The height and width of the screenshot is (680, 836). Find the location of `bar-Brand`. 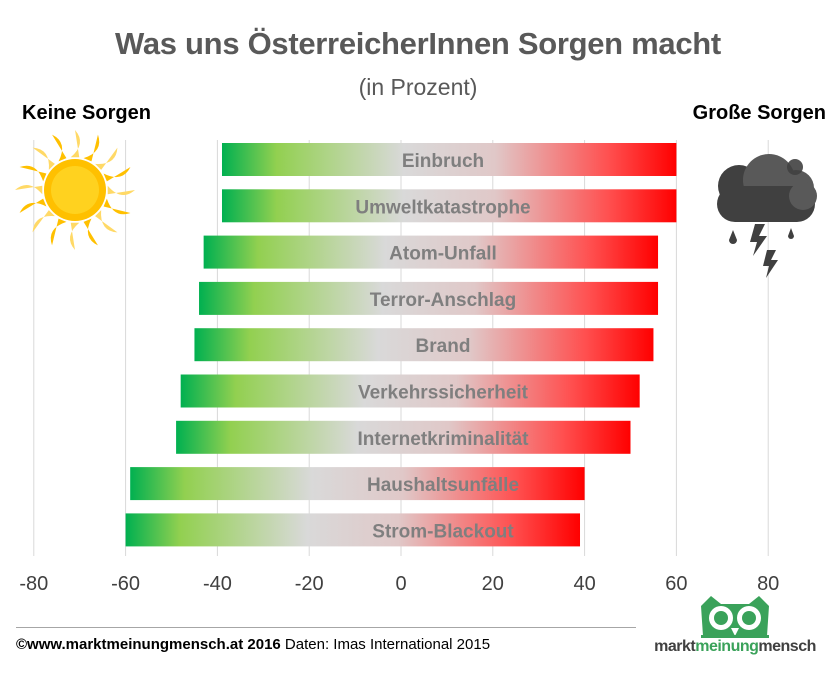

bar-Brand is located at coordinates (424, 345).